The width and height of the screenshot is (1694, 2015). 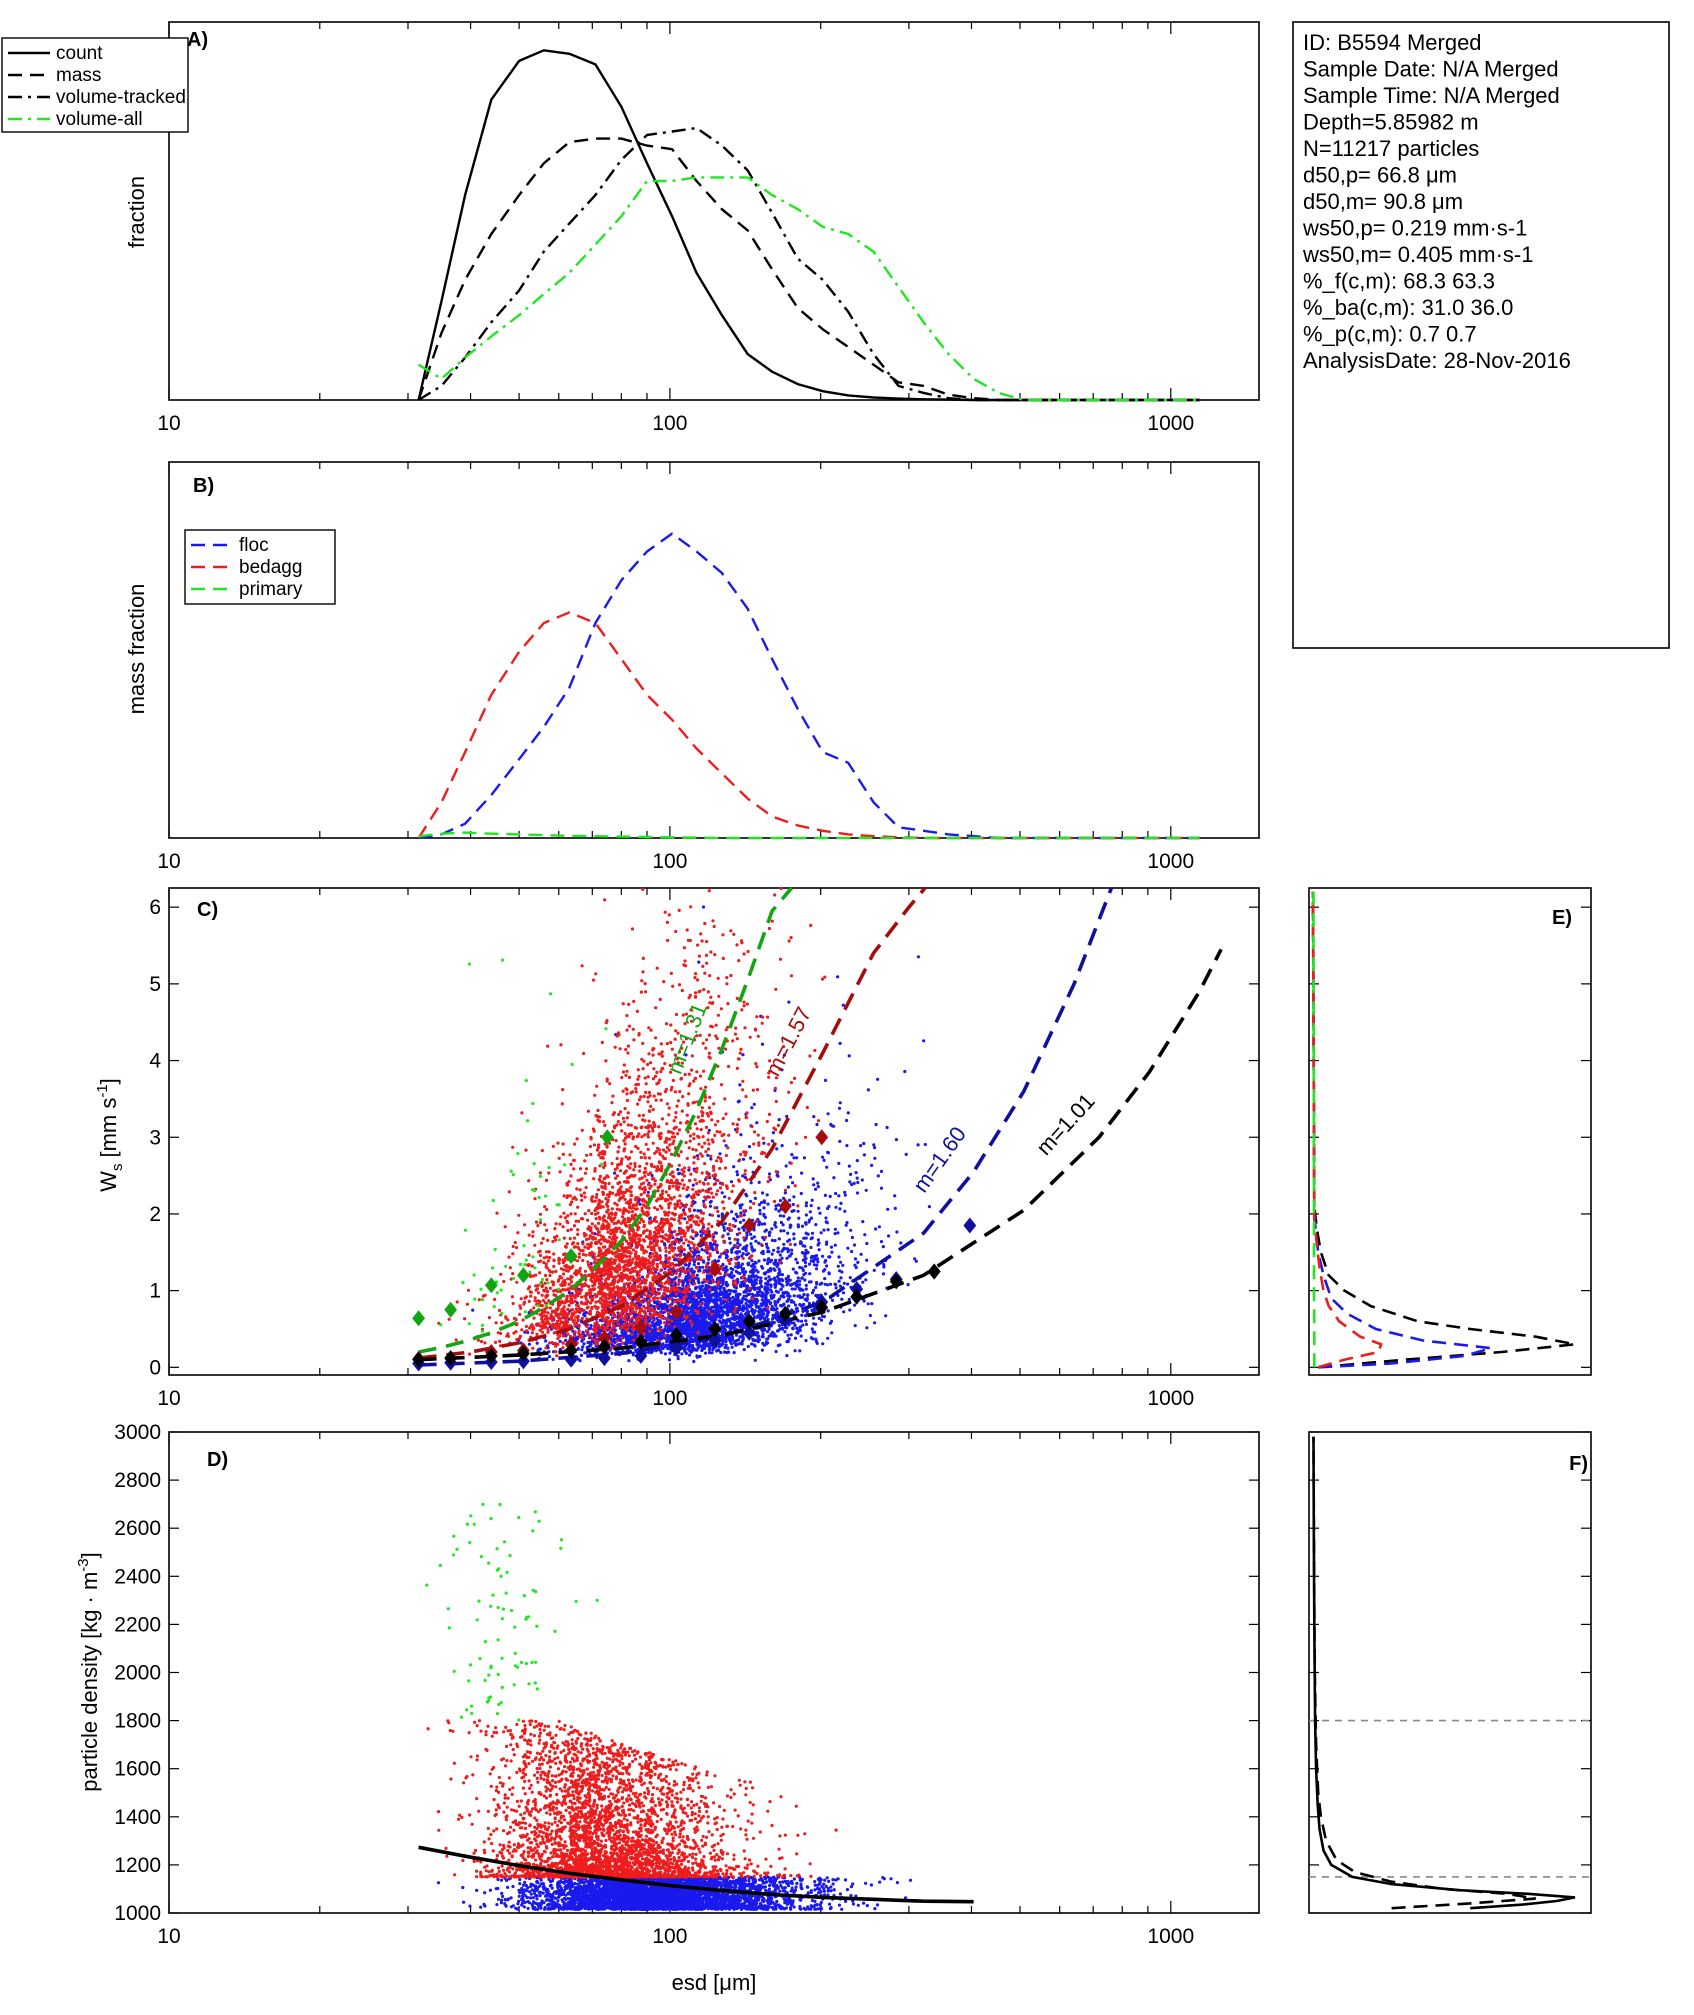 What do you see at coordinates (260, 567) in the screenshot?
I see `legend-box` at bounding box center [260, 567].